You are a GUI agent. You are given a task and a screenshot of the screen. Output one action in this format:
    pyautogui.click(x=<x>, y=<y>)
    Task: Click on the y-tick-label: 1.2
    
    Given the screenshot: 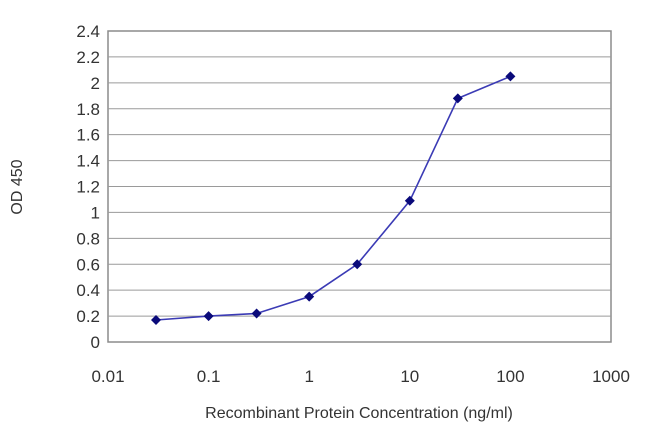 What is the action you would take?
    pyautogui.click(x=88, y=187)
    